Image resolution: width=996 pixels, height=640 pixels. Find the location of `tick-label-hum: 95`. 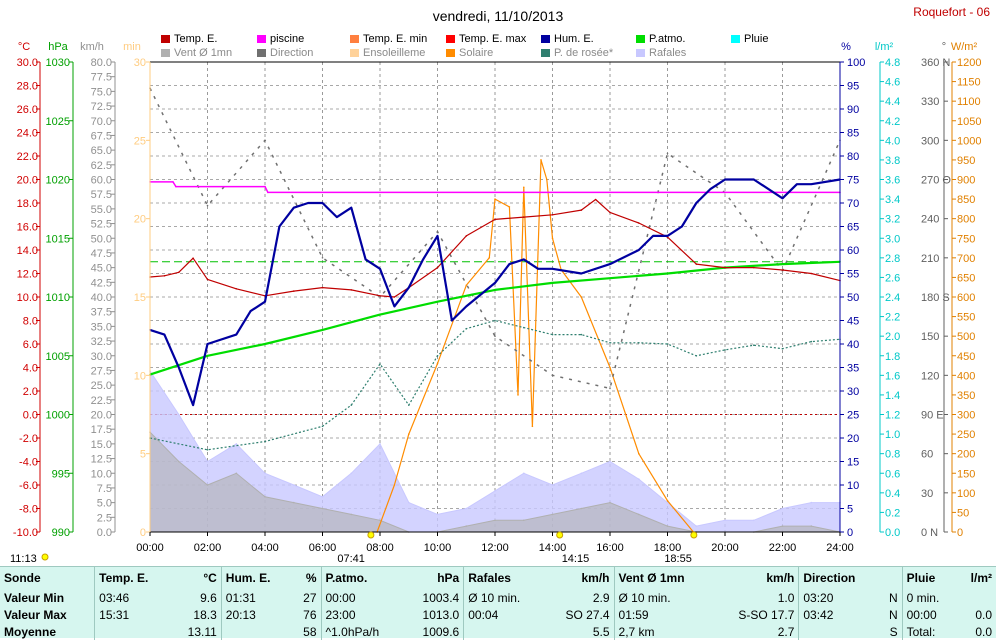

tick-label-hum: 95 is located at coordinates (853, 87).